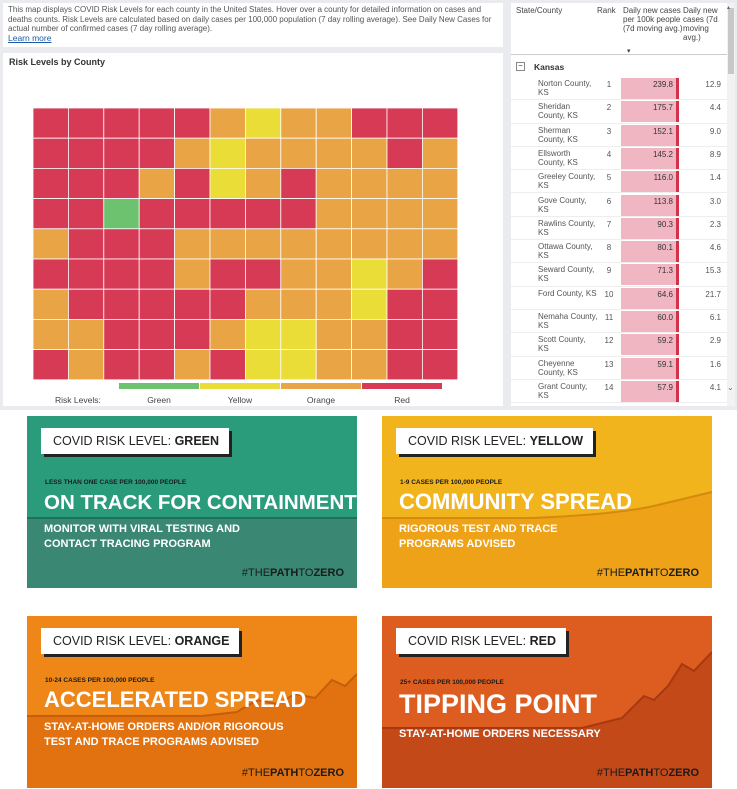 Image resolution: width=737 pixels, height=789 pixels. Describe the element at coordinates (30, 37) in the screenshot. I see `learn-more-link: Learn more` at that location.